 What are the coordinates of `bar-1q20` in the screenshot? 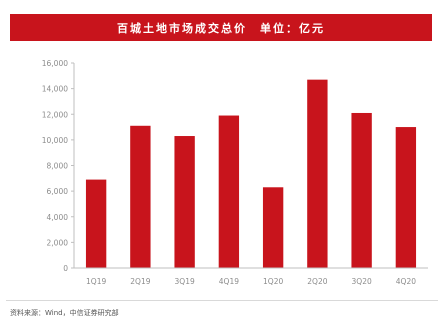 It's located at (273, 227).